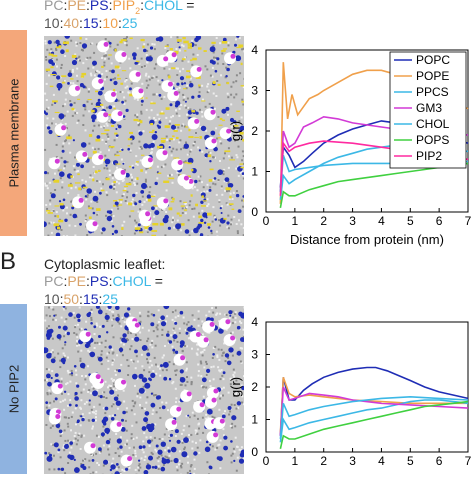  Describe the element at coordinates (100, 81) in the screenshot. I see `gm3-bead` at that location.